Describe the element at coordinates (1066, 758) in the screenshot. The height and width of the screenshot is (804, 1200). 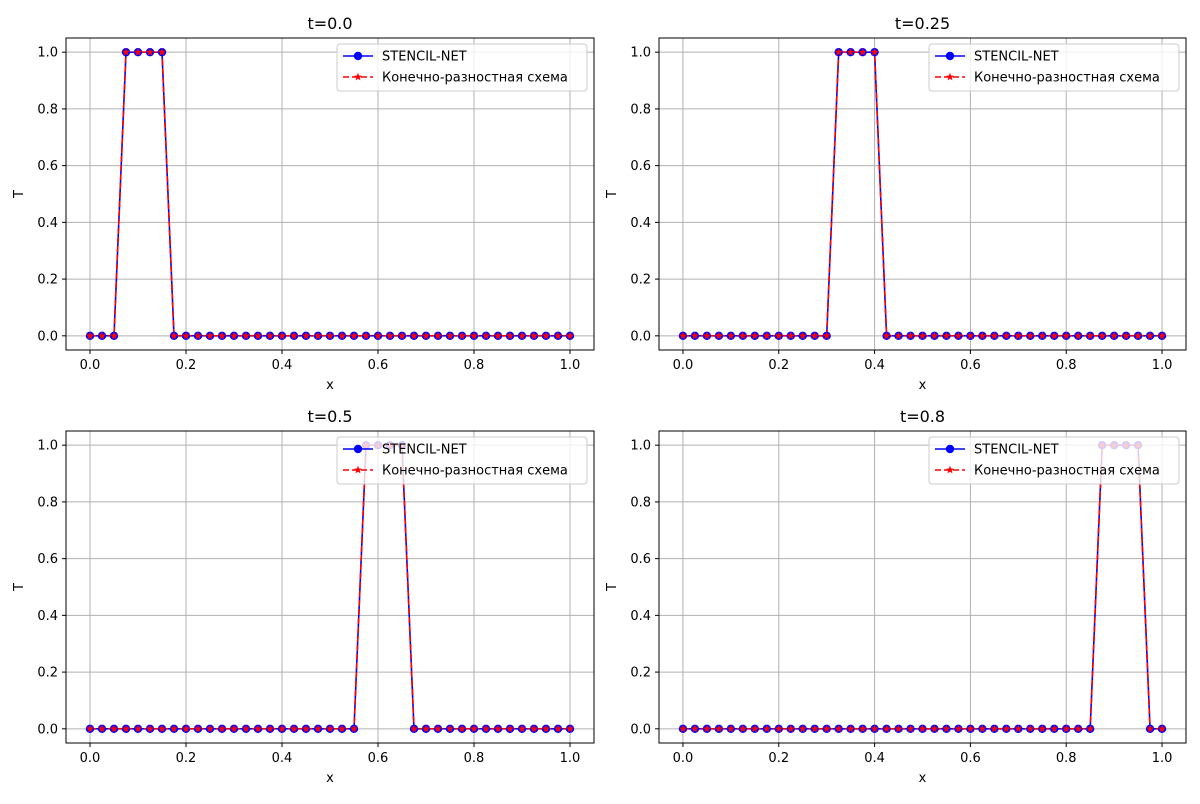
I see `x-tick-label: 0.8` at that location.